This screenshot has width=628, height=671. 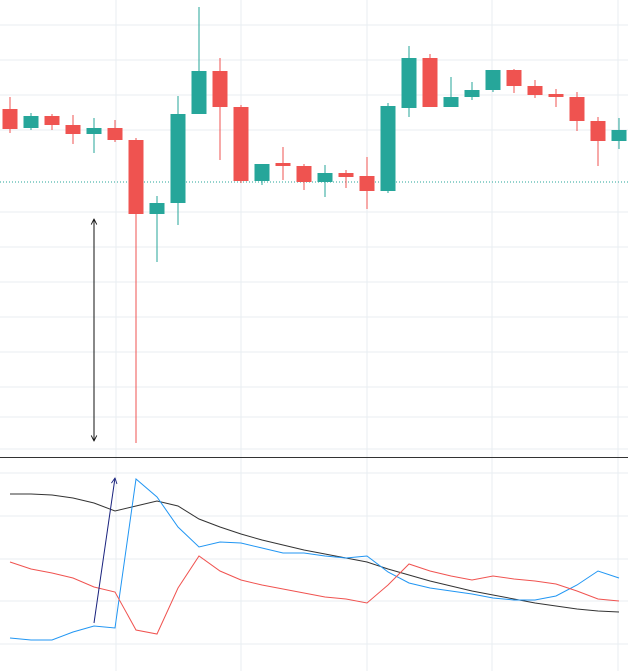 What do you see at coordinates (104, 551) in the screenshot?
I see `trend-arrow` at bounding box center [104, 551].